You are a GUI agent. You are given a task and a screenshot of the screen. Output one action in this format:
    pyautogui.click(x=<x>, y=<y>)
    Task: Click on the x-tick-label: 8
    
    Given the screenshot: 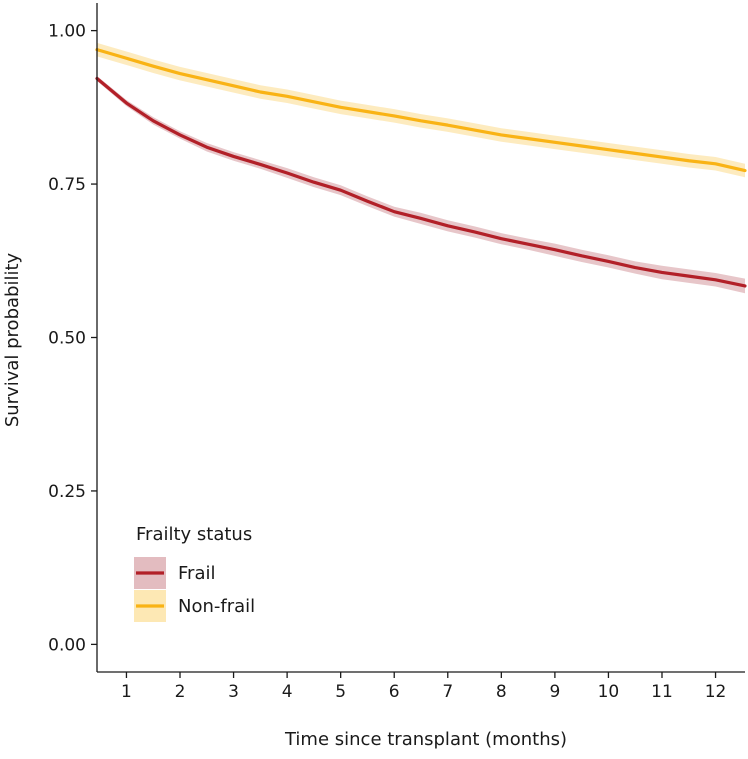 What is the action you would take?
    pyautogui.click(x=501, y=692)
    